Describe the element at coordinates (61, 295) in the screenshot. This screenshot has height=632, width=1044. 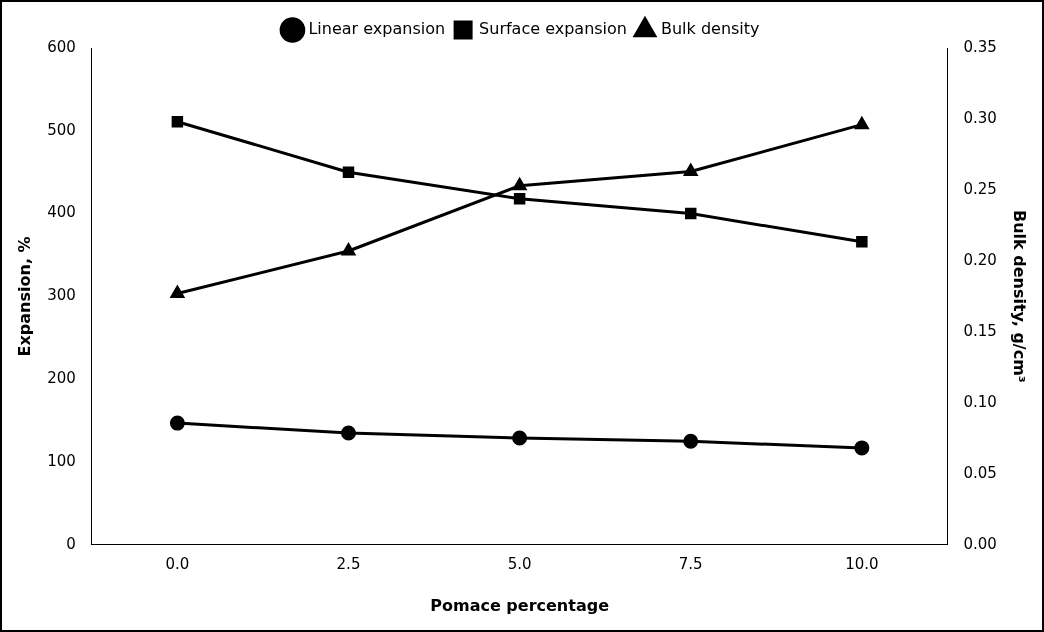
I see `y-tick-label: 300` at that location.